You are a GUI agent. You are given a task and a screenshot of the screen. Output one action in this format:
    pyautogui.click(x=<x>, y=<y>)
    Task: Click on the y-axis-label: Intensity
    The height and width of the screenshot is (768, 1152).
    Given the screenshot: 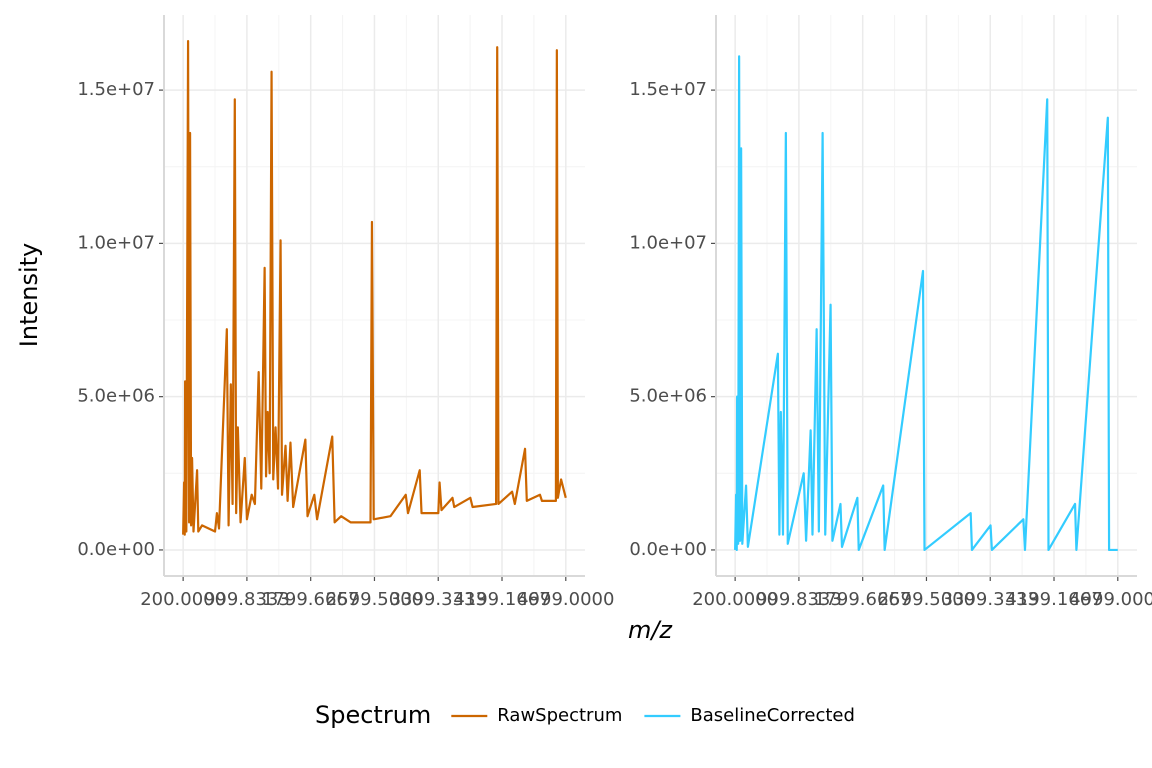 What is the action you would take?
    pyautogui.click(x=29, y=295)
    